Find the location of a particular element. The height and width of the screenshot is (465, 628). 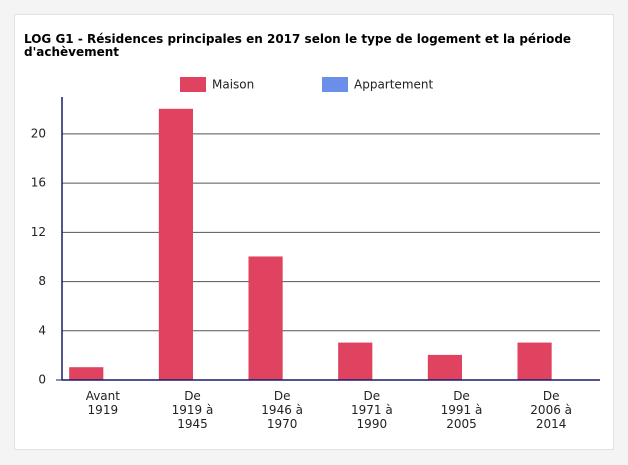

x-tick-label: De 1946 à 1970 is located at coordinates (282, 410).